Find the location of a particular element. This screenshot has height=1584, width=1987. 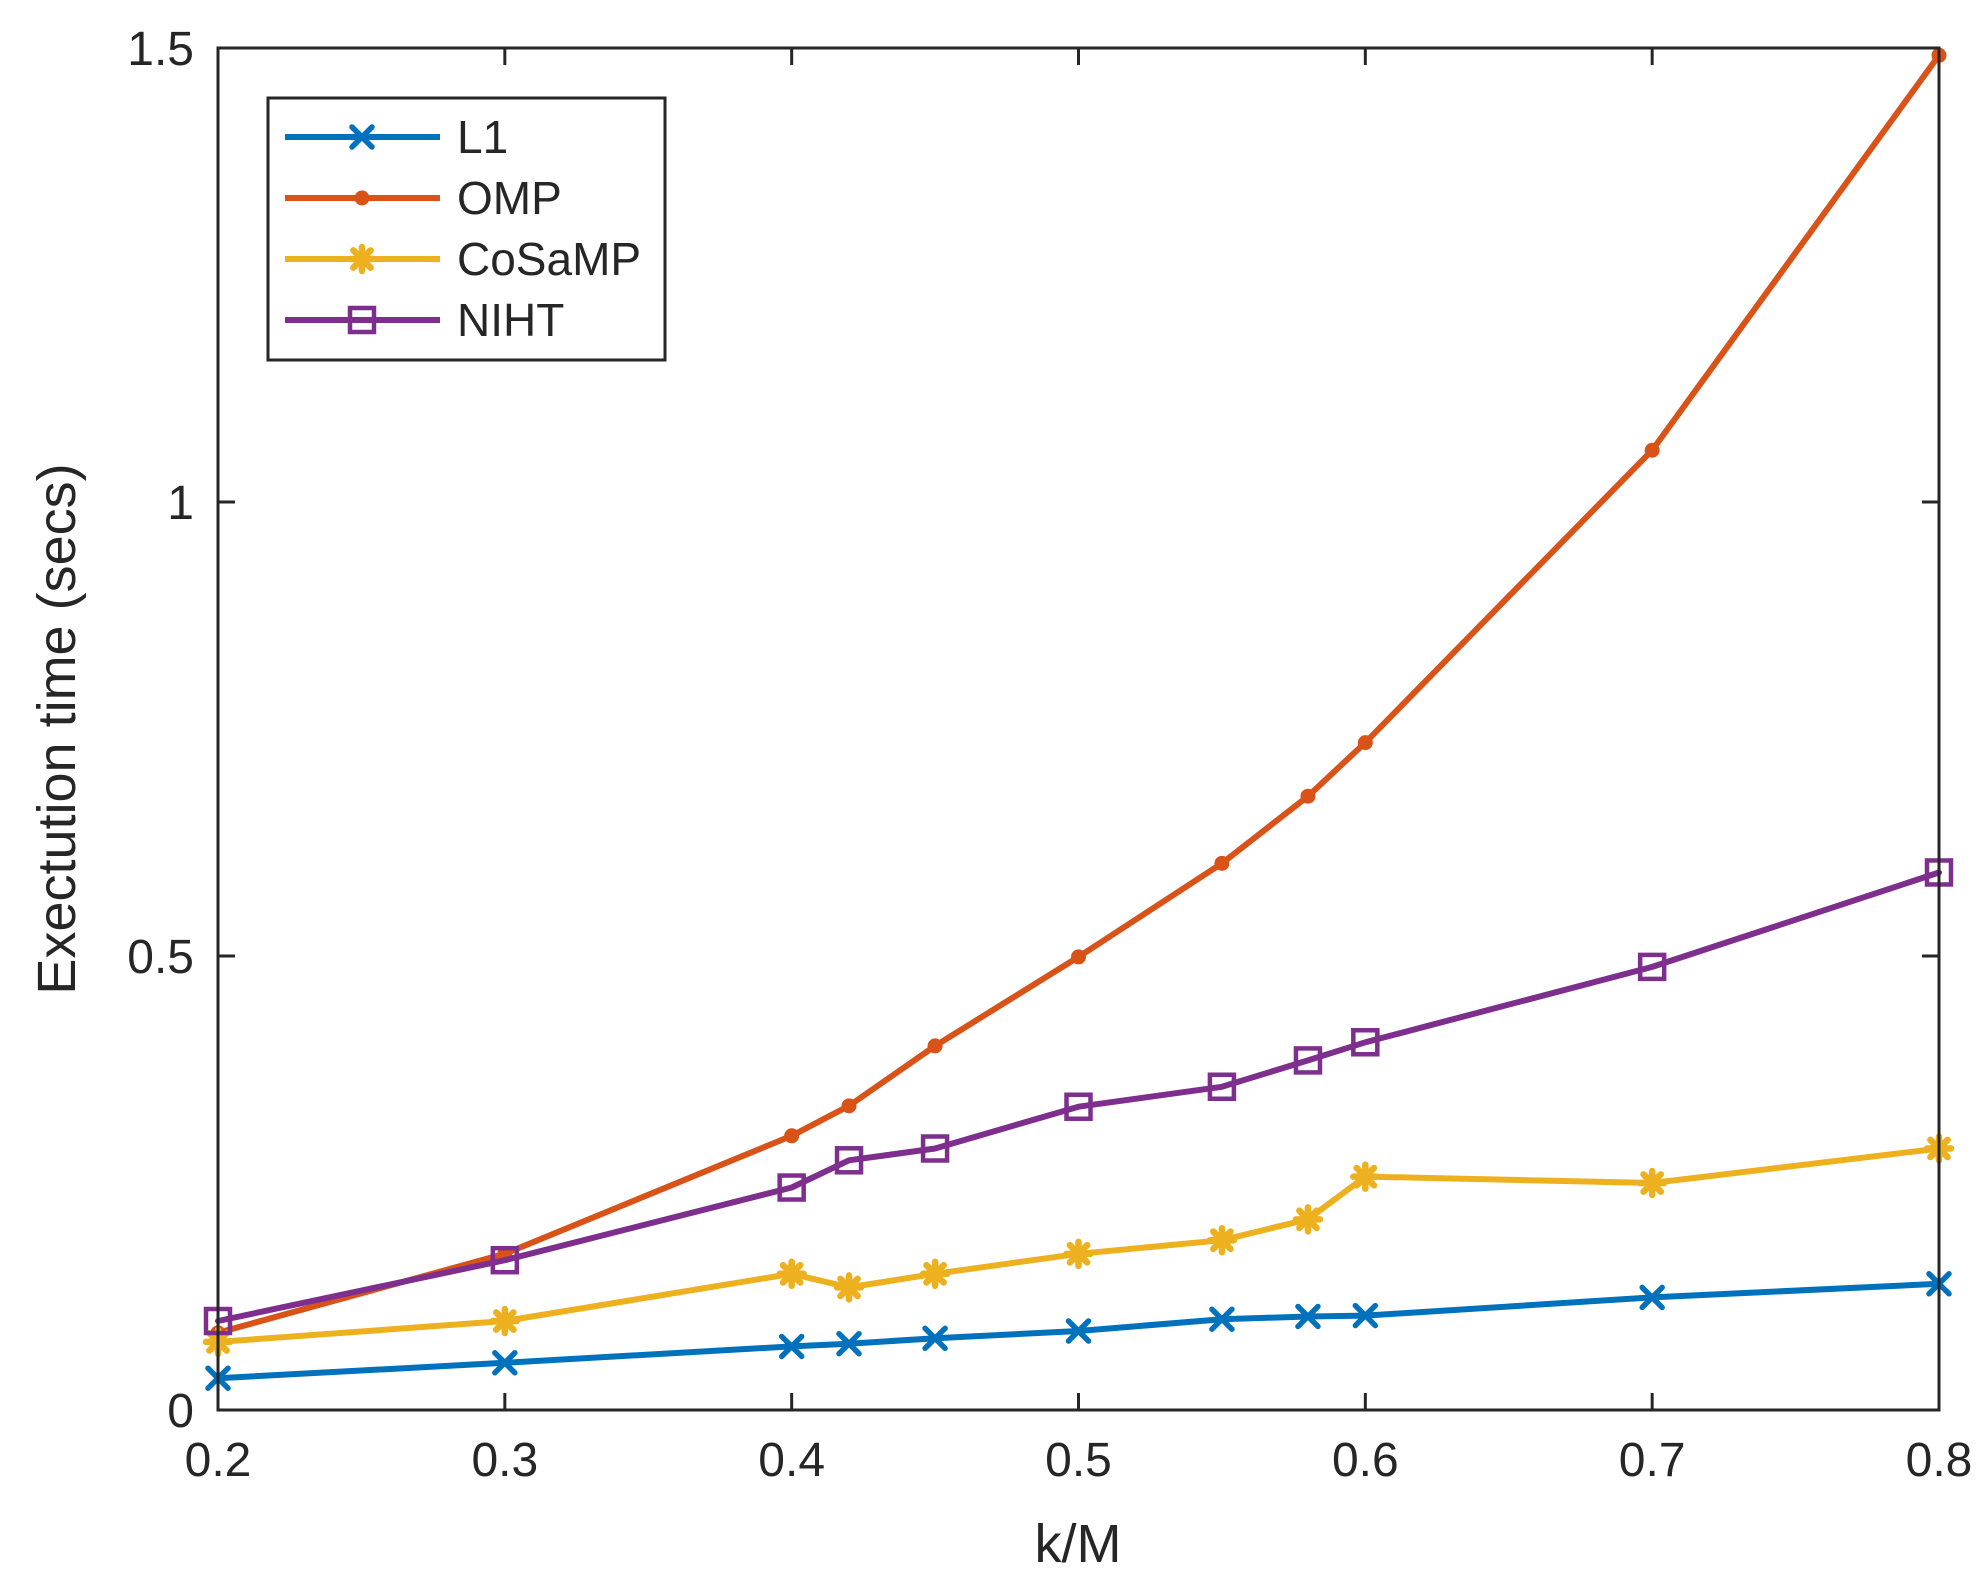

legend-label-niht: NIHT is located at coordinates (510, 320).